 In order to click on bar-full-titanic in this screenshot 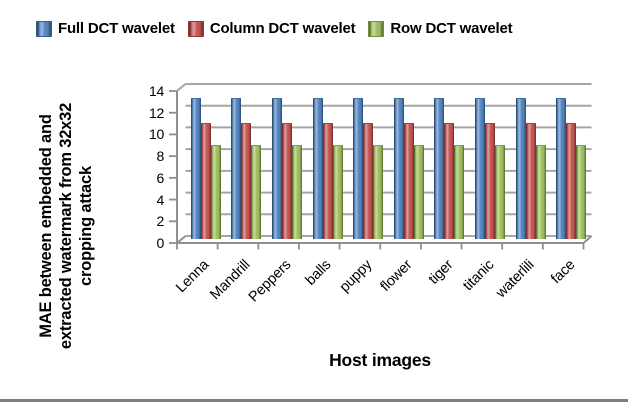, I will do `click(480, 168)`.